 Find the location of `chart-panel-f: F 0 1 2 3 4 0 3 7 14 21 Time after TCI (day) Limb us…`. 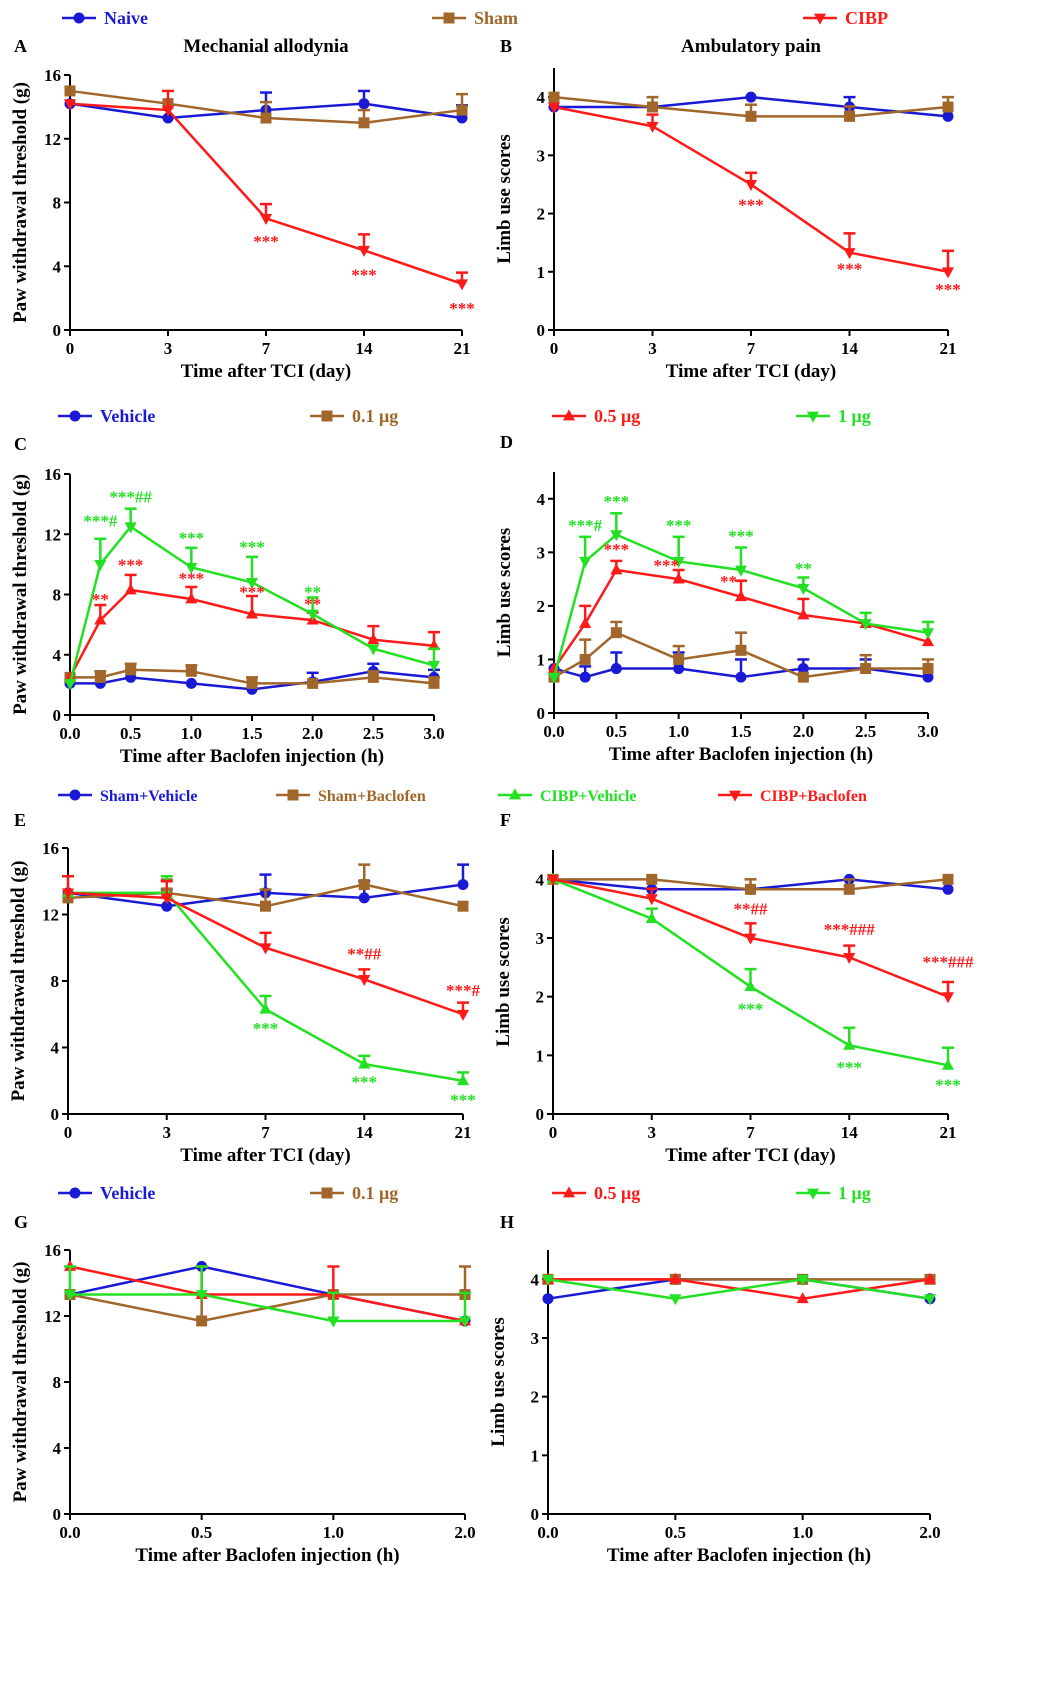

chart-panel-f: F 0 1 2 3 4 0 3 7 14 21 Time after TCI (day) Limb us… is located at coordinates (733, 988).